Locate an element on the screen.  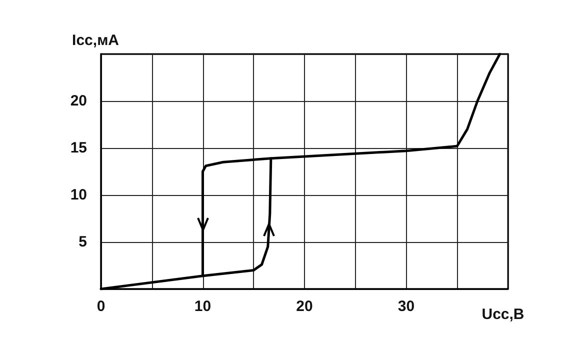
x-tick-label: 20 is located at coordinates (304, 306).